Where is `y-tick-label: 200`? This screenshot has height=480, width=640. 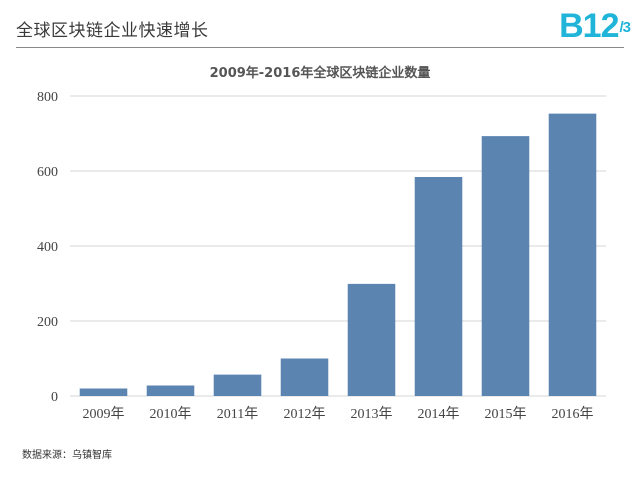 y-tick-label: 200 is located at coordinates (47, 322).